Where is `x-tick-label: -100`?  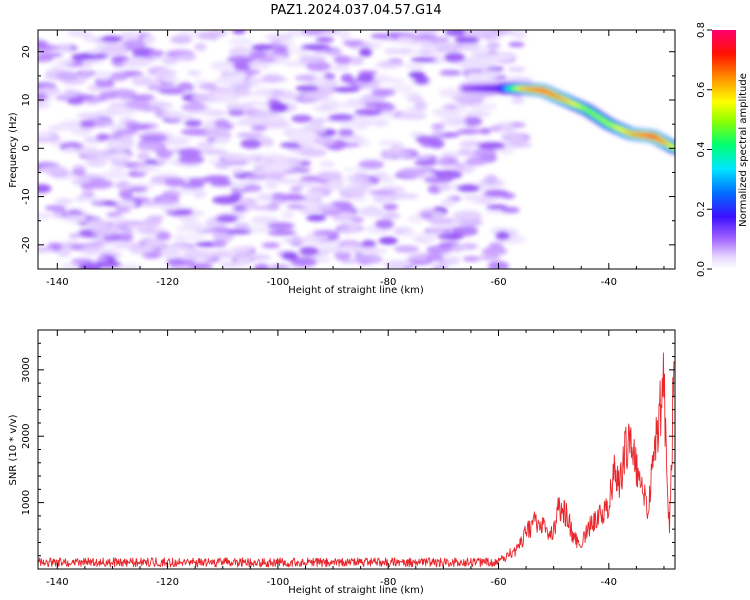
x-tick-label: -100 is located at coordinates (278, 582).